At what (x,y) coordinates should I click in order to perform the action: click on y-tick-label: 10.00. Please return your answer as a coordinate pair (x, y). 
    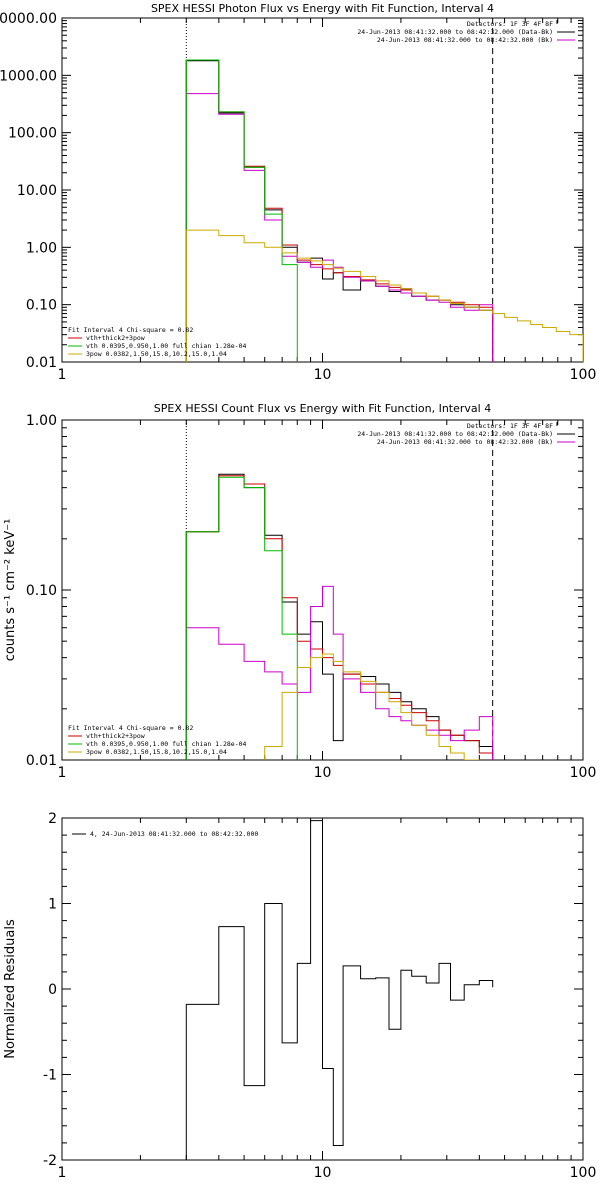
    Looking at the image, I should click on (37, 191).